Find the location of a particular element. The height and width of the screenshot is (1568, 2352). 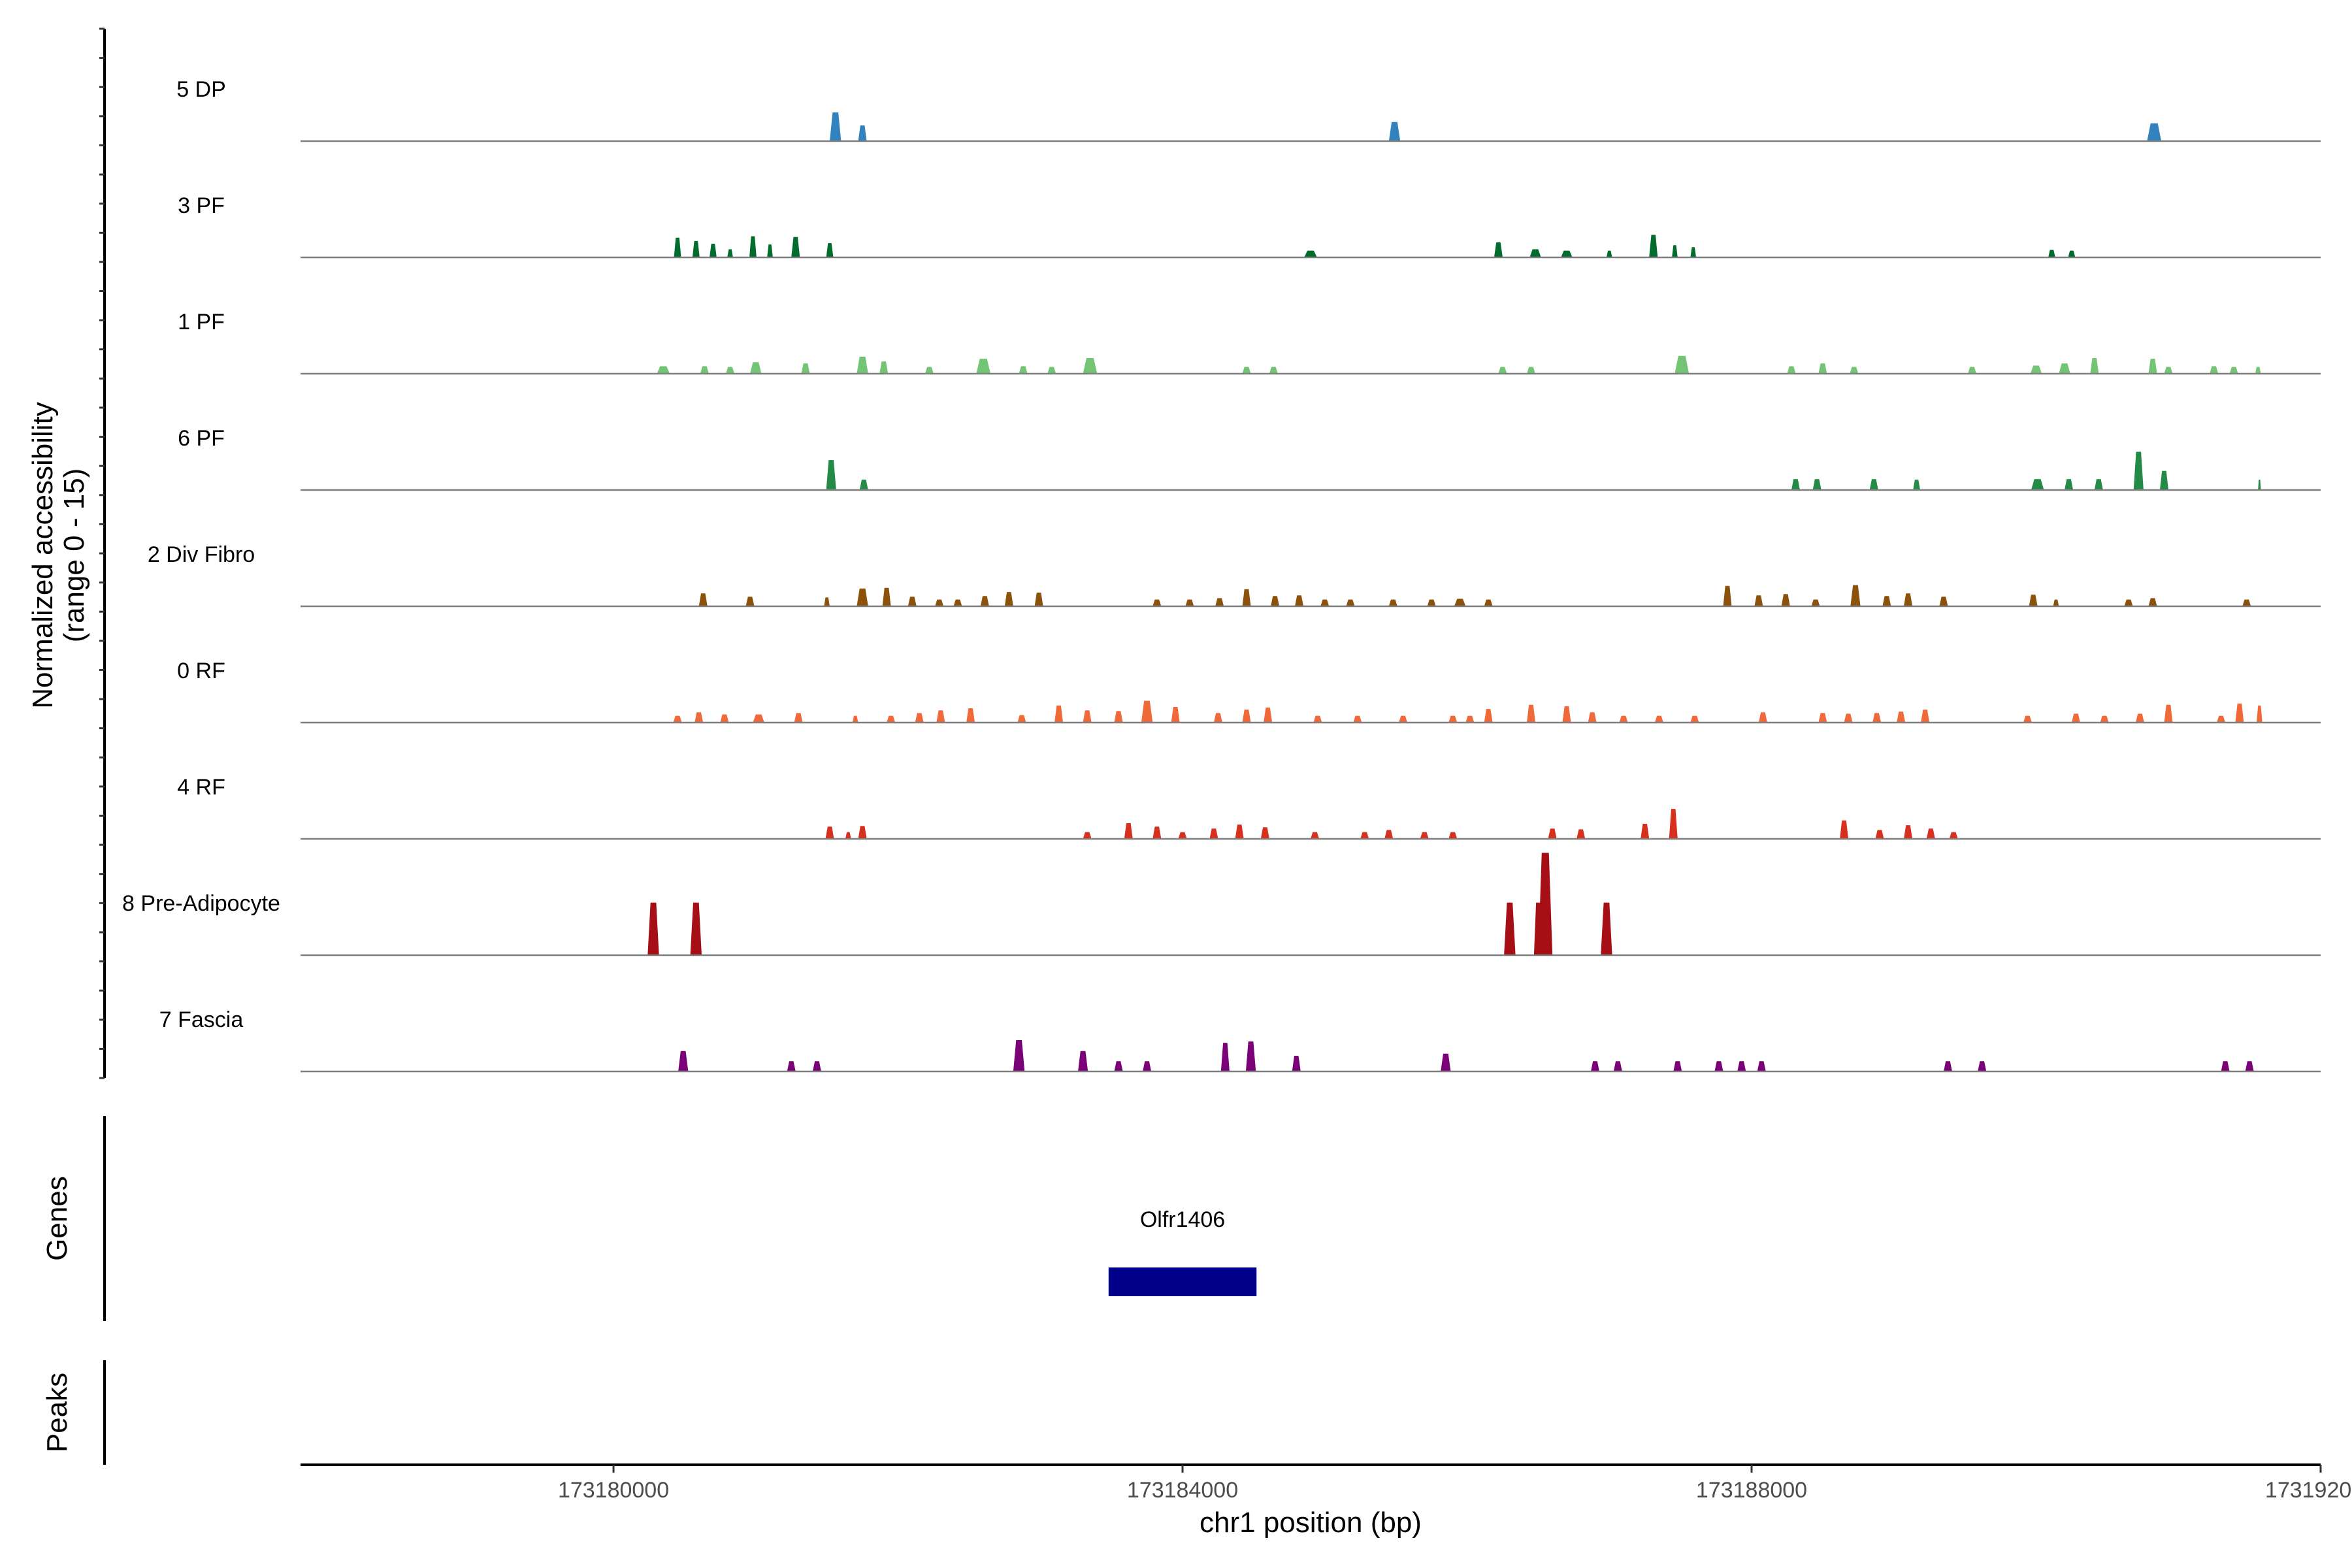

gene-track: Olfr1406 is located at coordinates (1182, 1251).